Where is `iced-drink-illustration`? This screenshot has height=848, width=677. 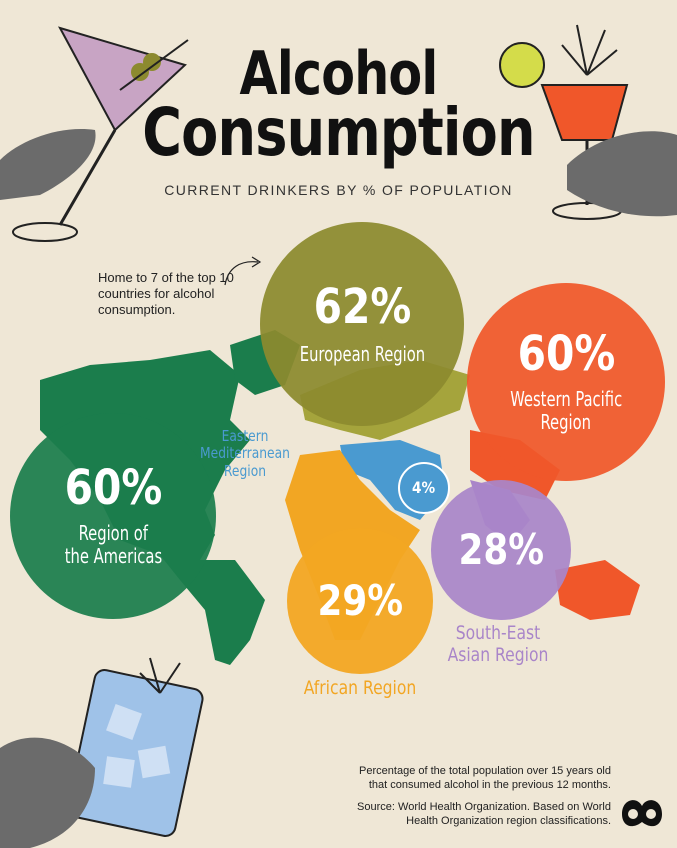 iced-drink-illustration is located at coordinates (102, 752).